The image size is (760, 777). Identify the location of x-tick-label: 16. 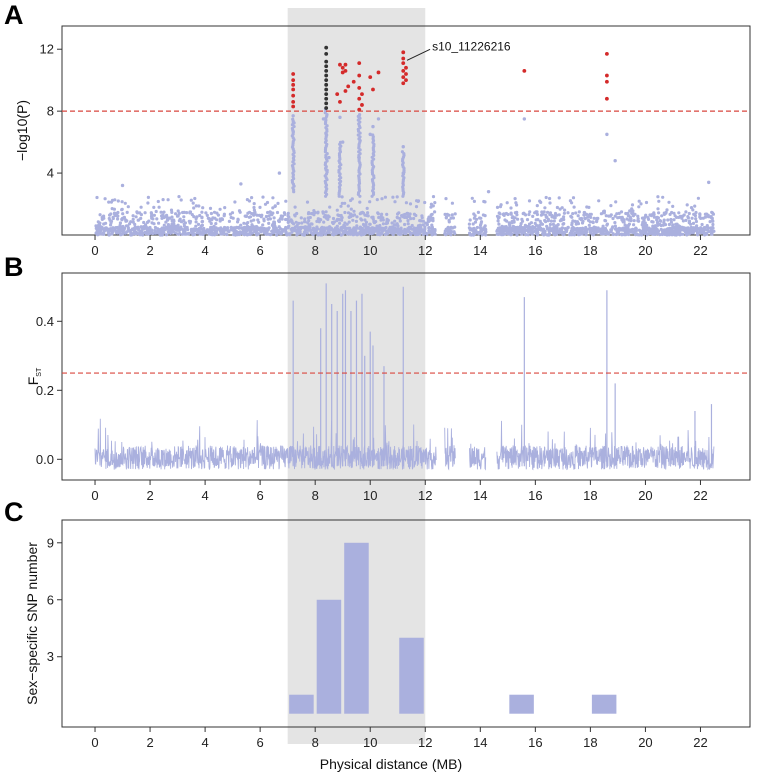
(535, 250).